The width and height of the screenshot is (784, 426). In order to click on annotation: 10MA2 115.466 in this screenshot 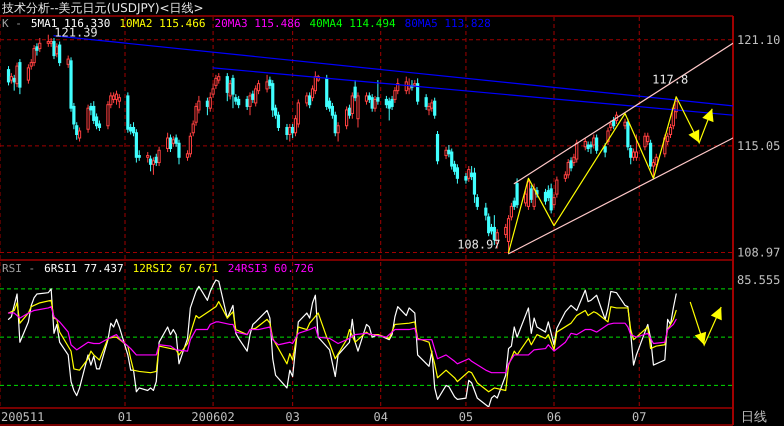, I will do `click(162, 23)`.